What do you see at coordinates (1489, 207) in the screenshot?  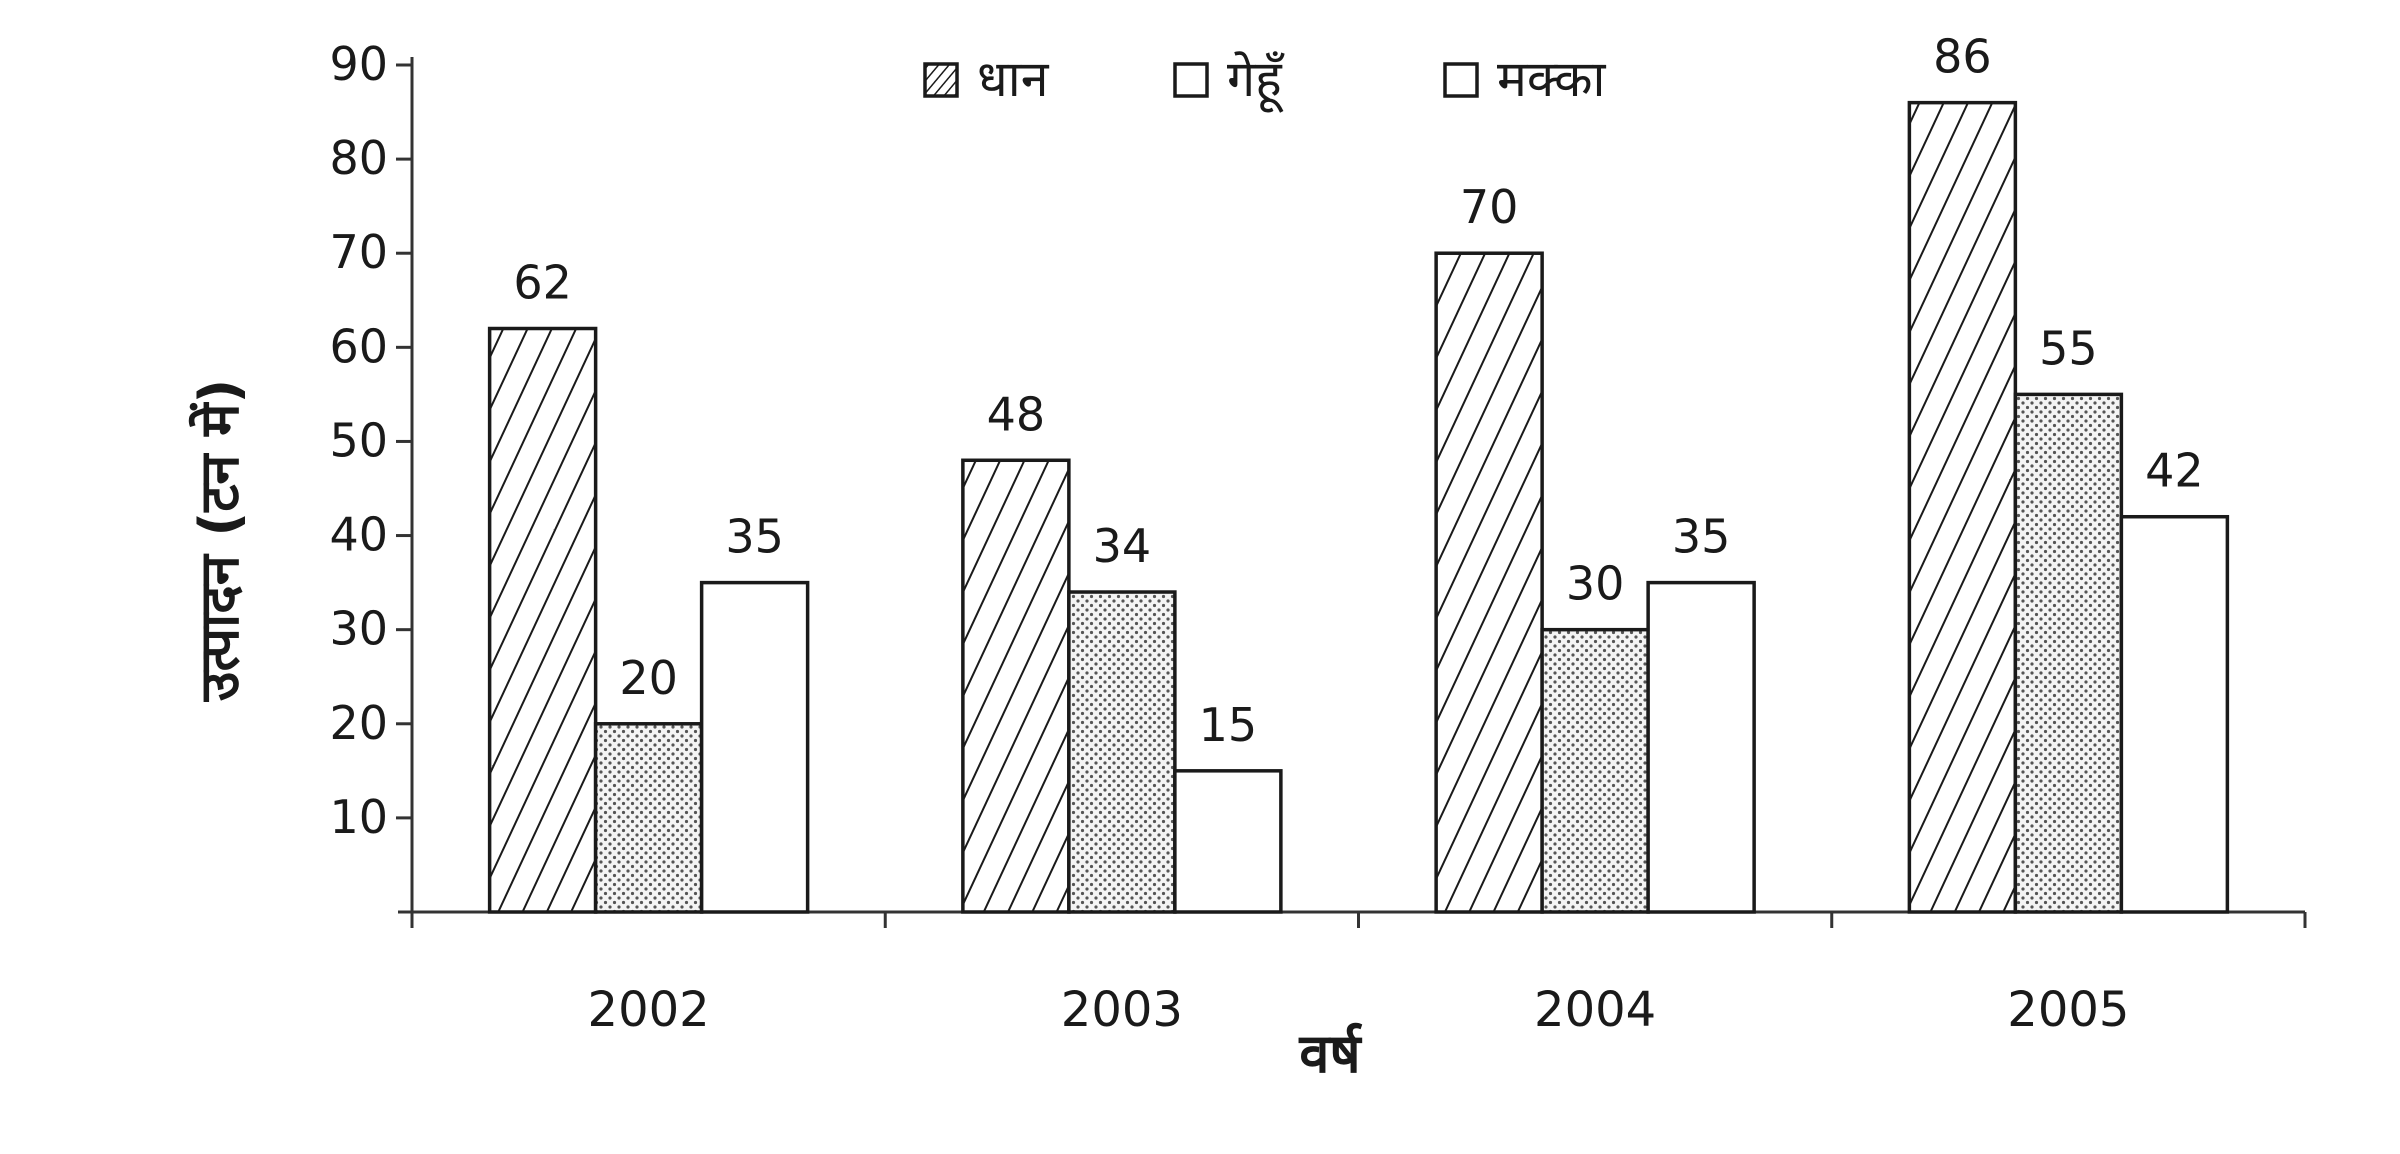 I see `bar-value-label: 70` at bounding box center [1489, 207].